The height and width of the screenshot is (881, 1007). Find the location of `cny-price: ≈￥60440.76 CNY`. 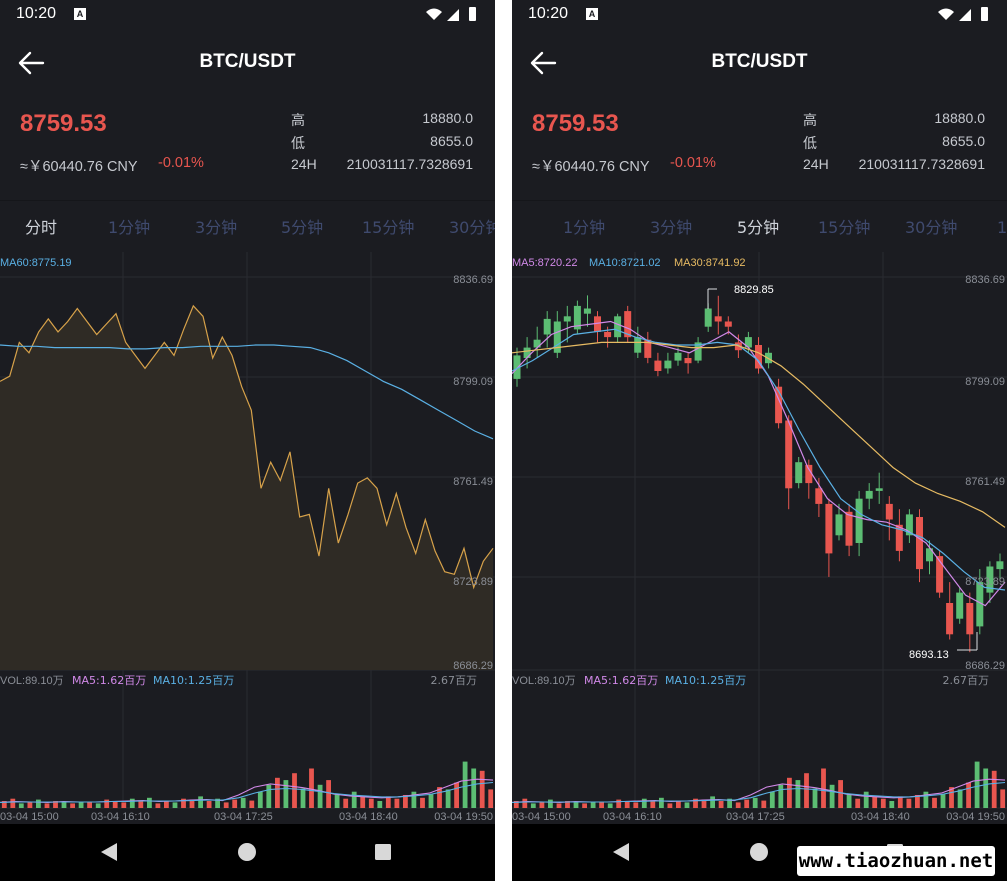

cny-price: ≈￥60440.76 CNY is located at coordinates (79, 167).